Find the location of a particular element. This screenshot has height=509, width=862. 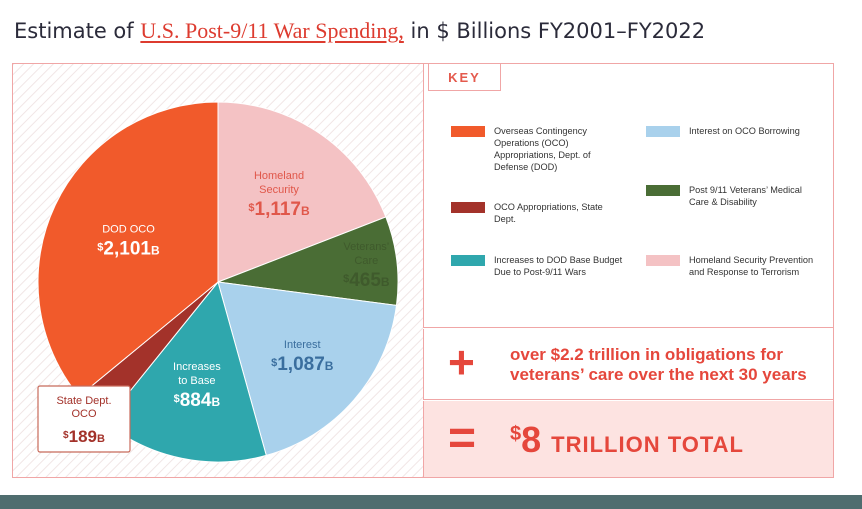

slice-name-homeland: Homeland is located at coordinates (279, 176).